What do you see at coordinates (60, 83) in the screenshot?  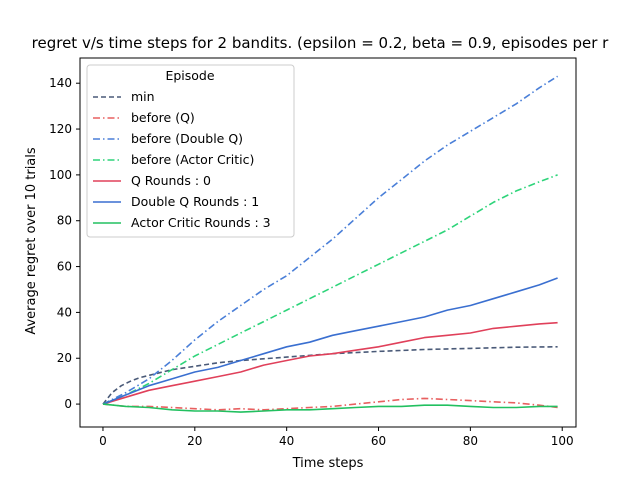 I see `y-tick-label: 140` at bounding box center [60, 83].